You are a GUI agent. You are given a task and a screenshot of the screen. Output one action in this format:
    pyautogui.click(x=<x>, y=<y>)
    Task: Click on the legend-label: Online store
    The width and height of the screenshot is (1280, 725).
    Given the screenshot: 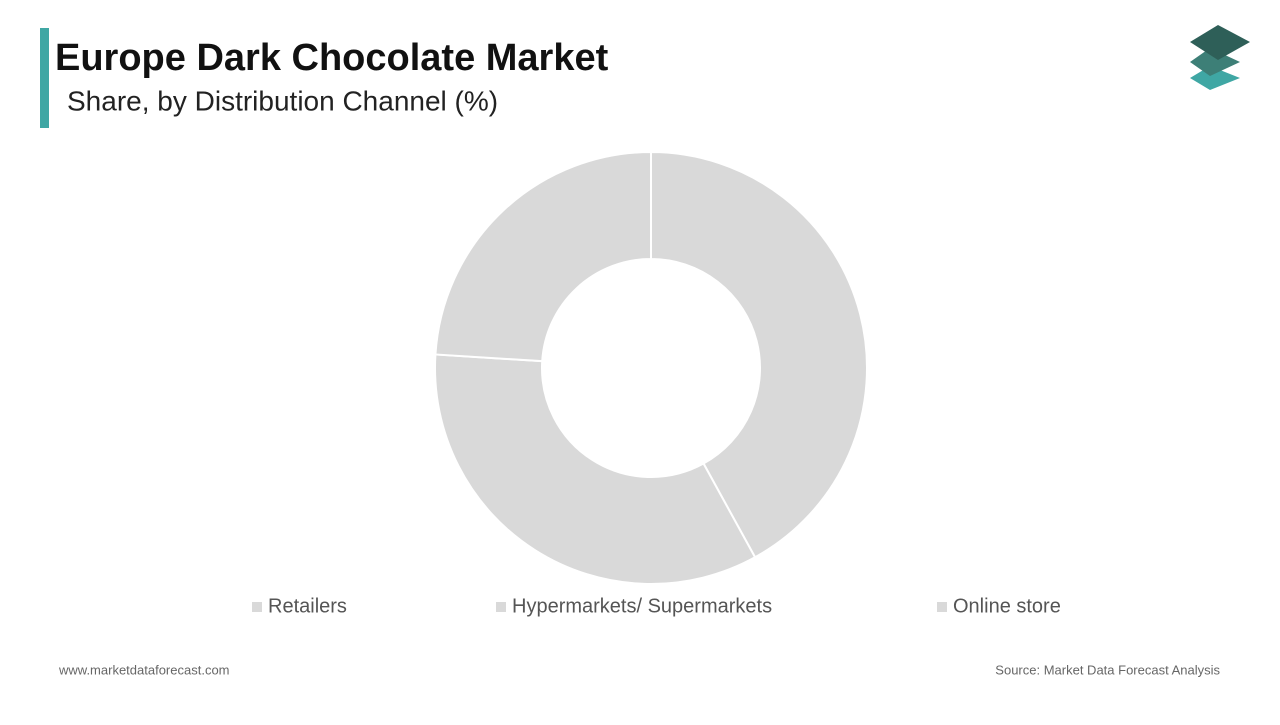 What is the action you would take?
    pyautogui.click(x=1007, y=606)
    